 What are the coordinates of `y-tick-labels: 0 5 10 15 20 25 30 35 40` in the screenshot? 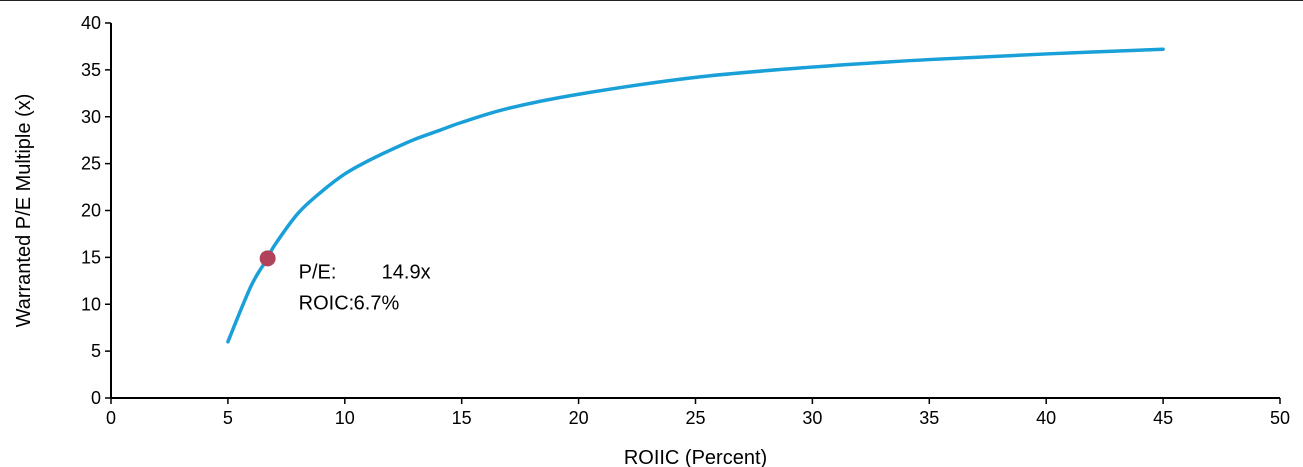 It's located at (91, 210).